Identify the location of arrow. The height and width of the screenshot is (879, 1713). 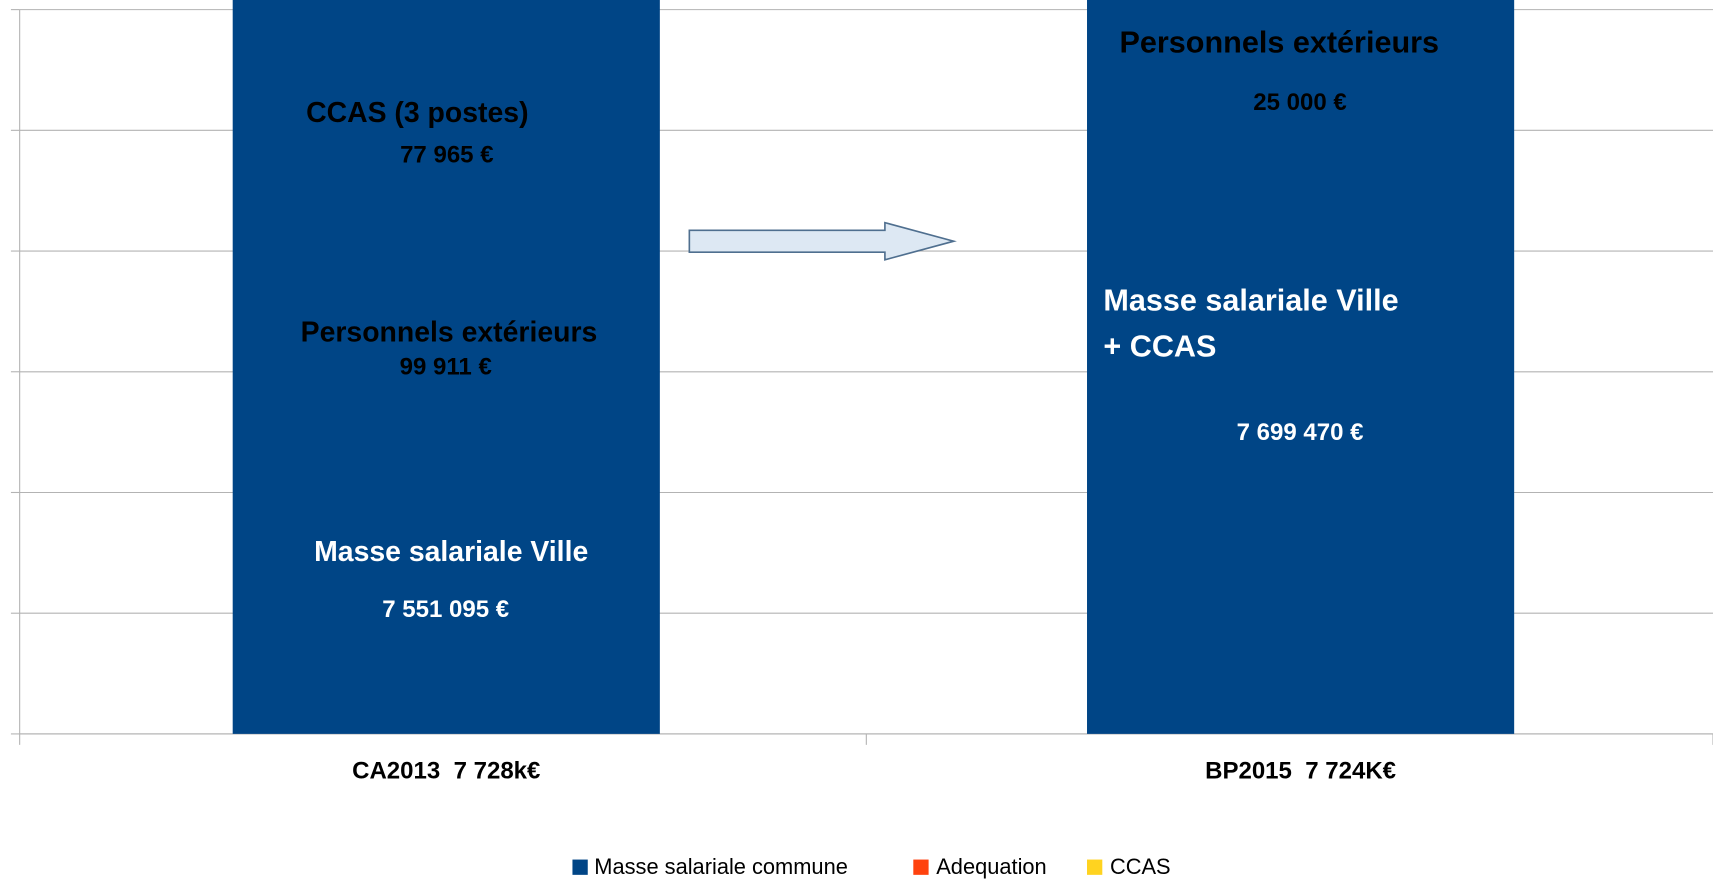
(822, 241).